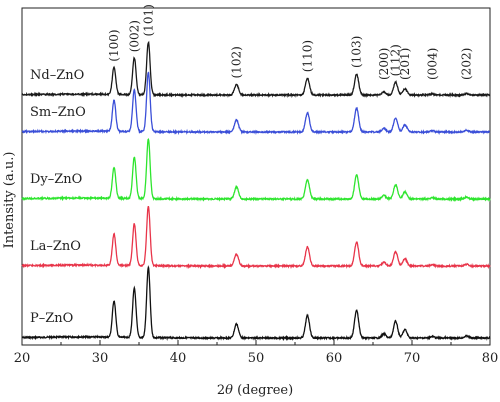 The width and height of the screenshot is (500, 402). I want to click on peak-label: (110), so click(308, 56).